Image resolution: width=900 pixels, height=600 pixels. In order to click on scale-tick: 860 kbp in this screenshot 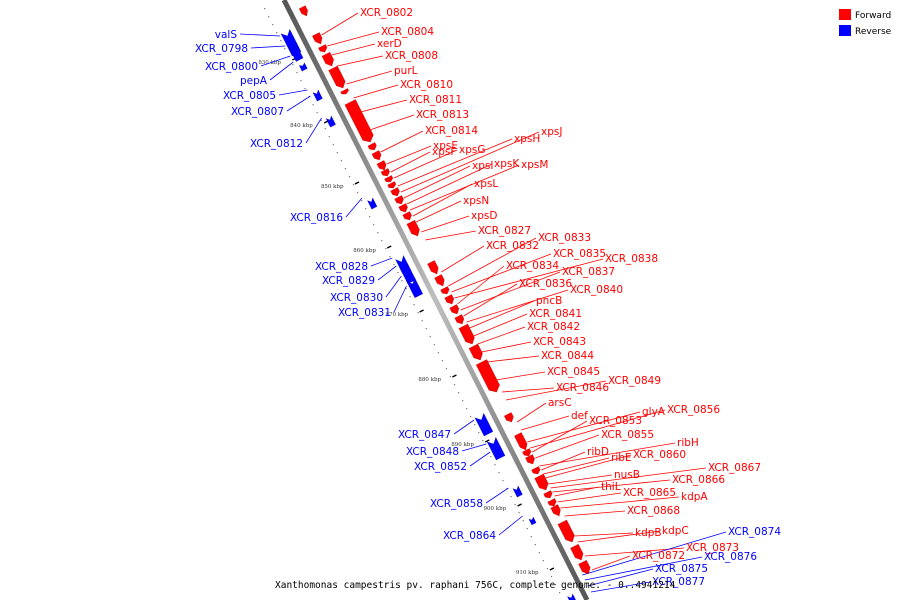, I will do `click(372, 249)`.